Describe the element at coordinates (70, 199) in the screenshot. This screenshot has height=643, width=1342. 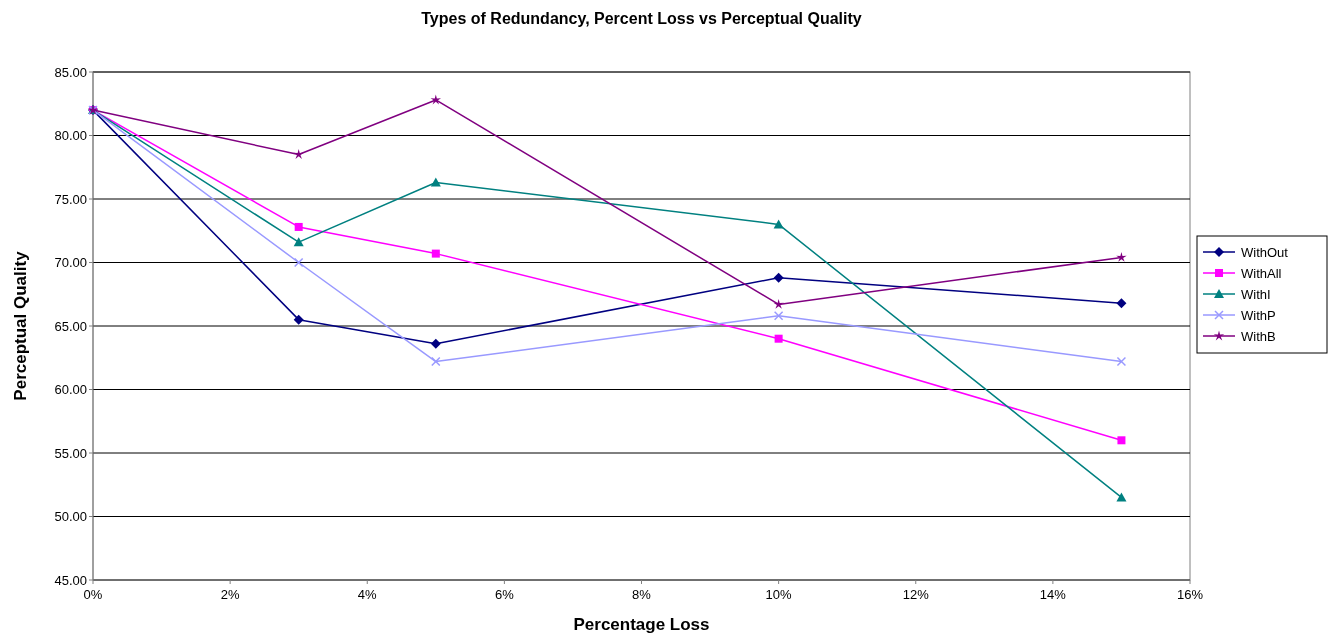
I see `y-tick-label: 75.00` at that location.